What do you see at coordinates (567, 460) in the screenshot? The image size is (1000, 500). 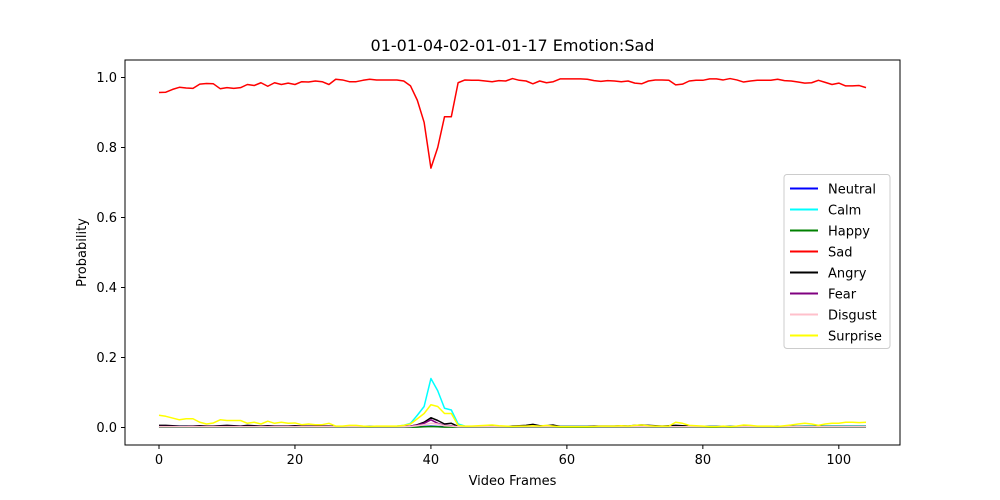 I see `x-tick-label: 60` at bounding box center [567, 460].